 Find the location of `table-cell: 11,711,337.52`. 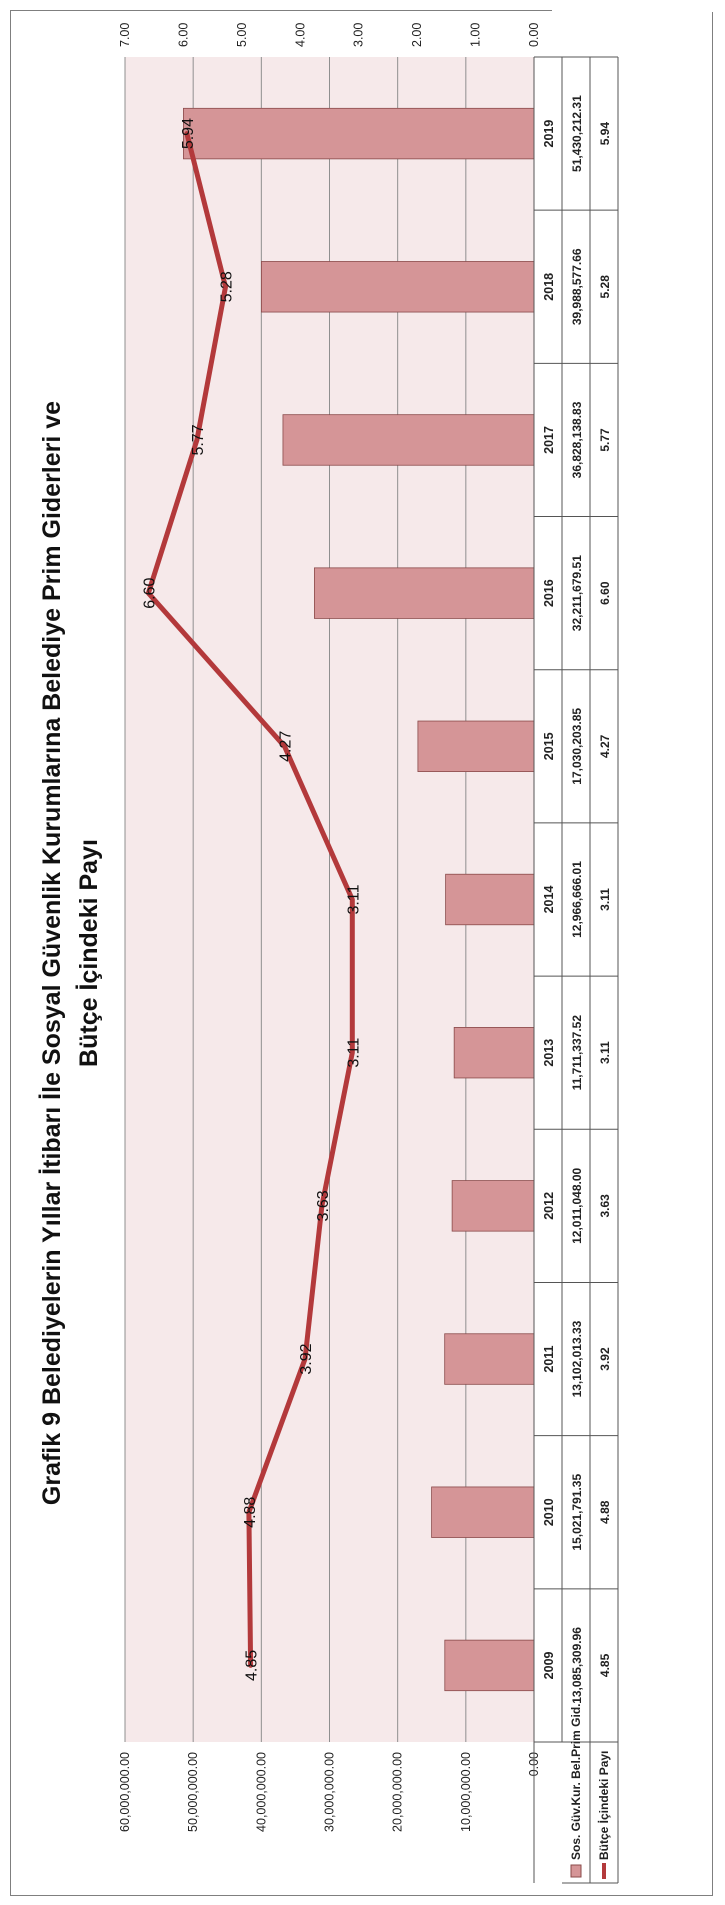

table-cell: 11,711,337.52 is located at coordinates (577, 1053).